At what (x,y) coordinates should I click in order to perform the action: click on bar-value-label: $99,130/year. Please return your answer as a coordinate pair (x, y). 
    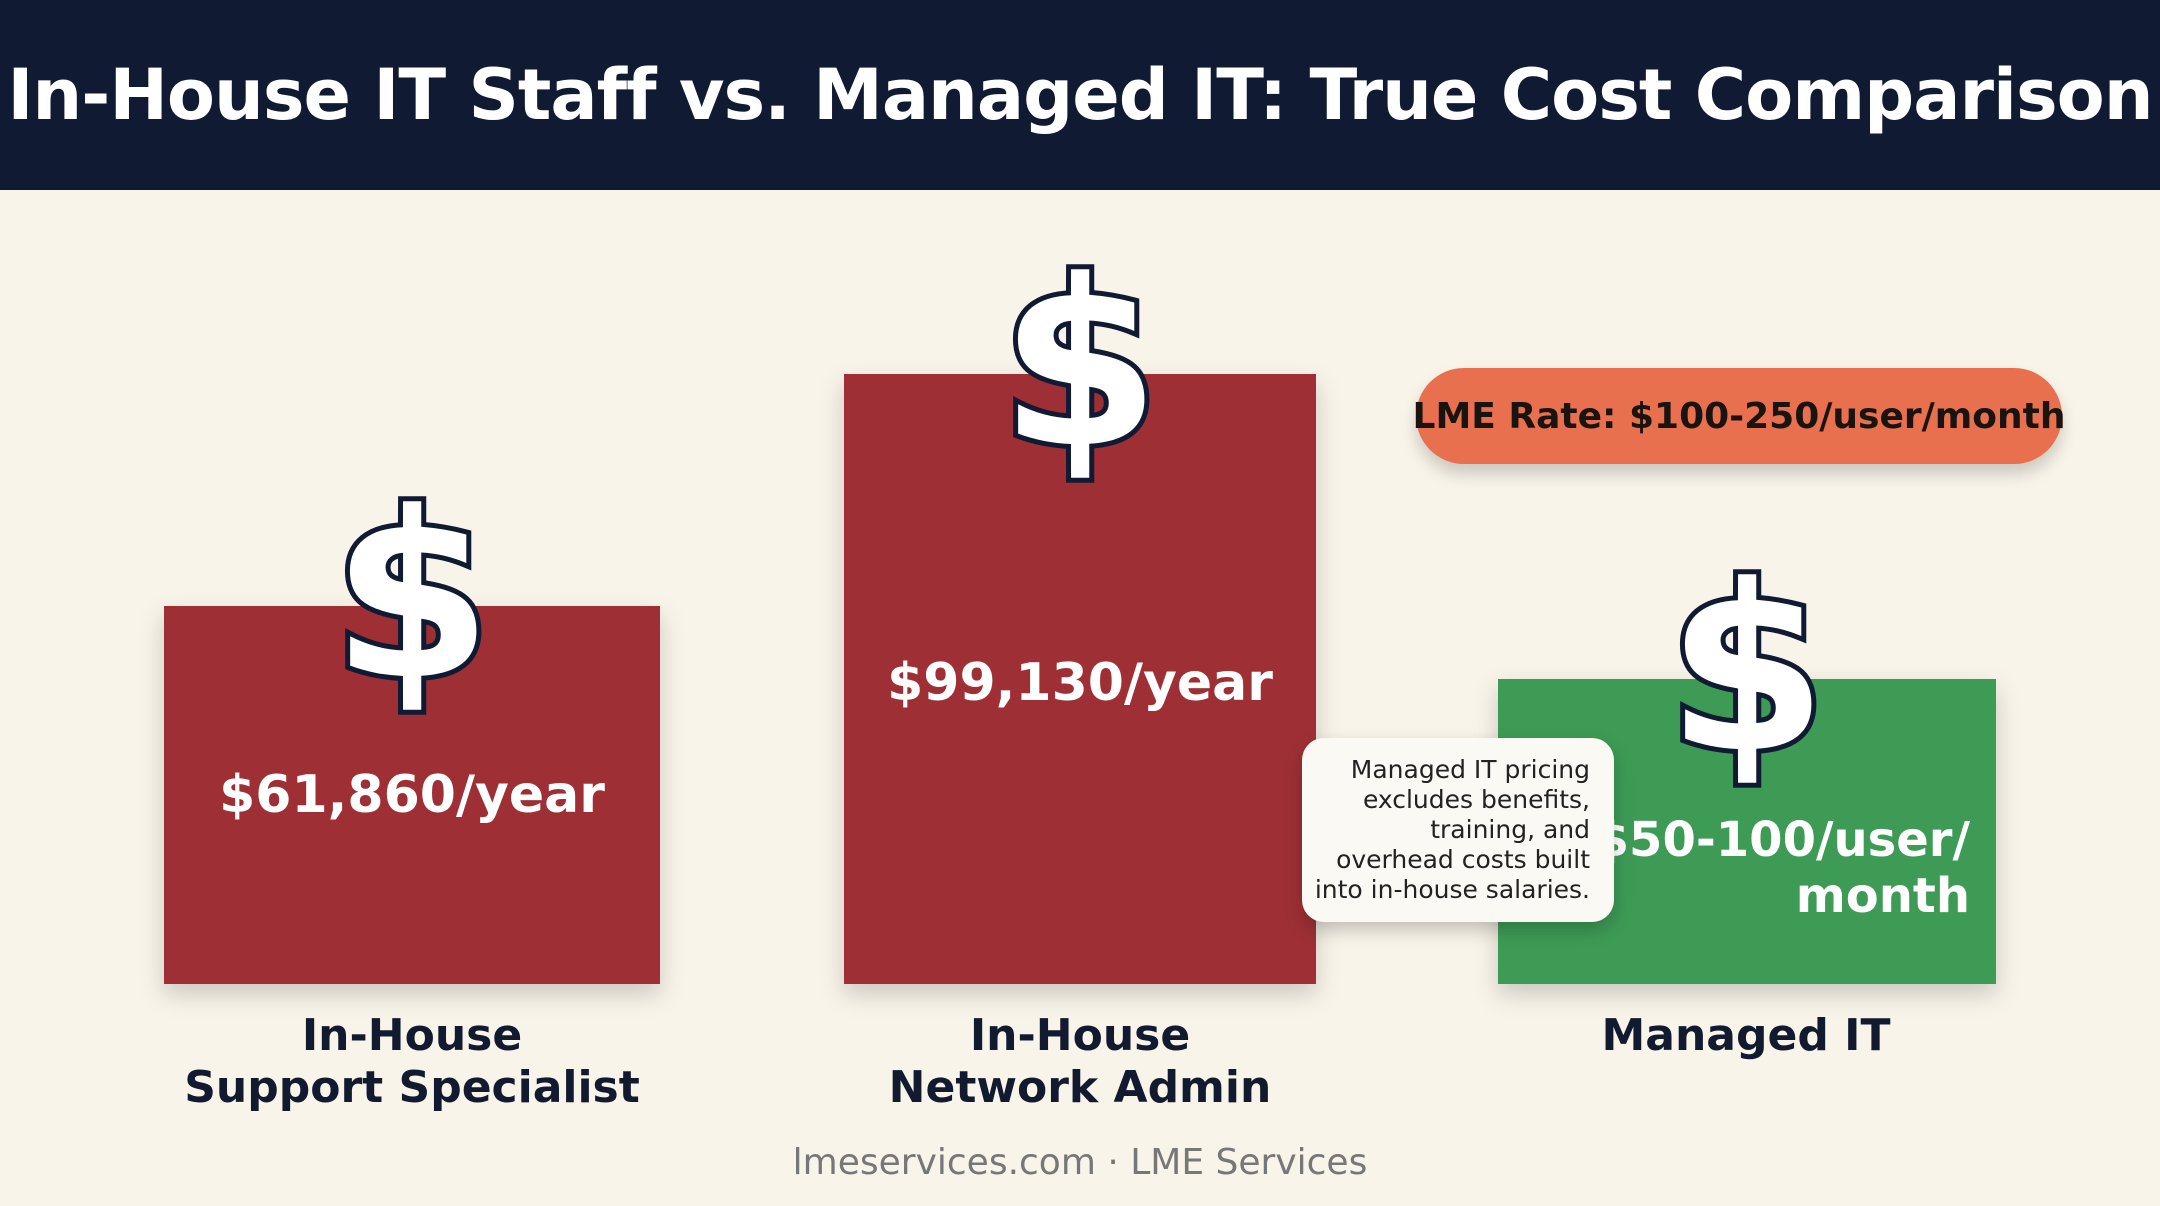
    Looking at the image, I should click on (1080, 683).